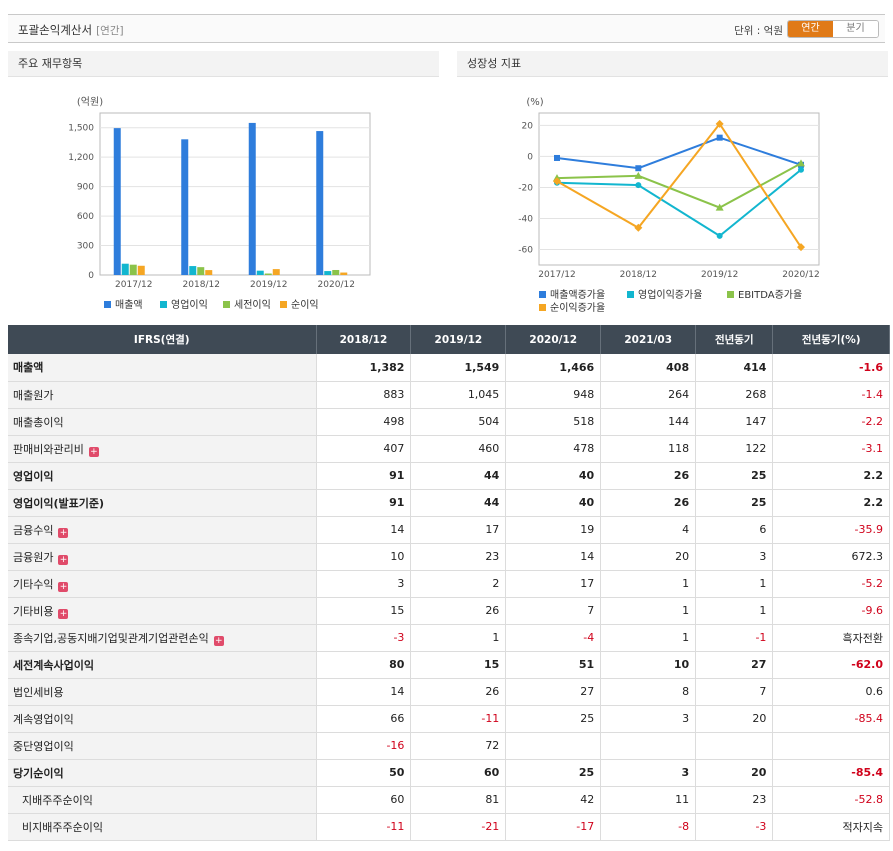 The height and width of the screenshot is (851, 893). What do you see at coordinates (458, 719) in the screenshot?
I see `cell: -11` at bounding box center [458, 719].